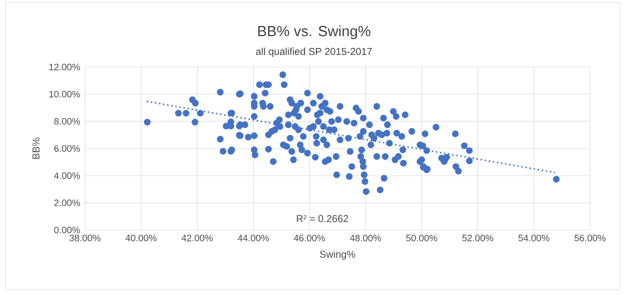 This screenshot has width=628, height=295. What do you see at coordinates (67, 175) in the screenshot?
I see `y-tick-label: 4.00%` at bounding box center [67, 175].